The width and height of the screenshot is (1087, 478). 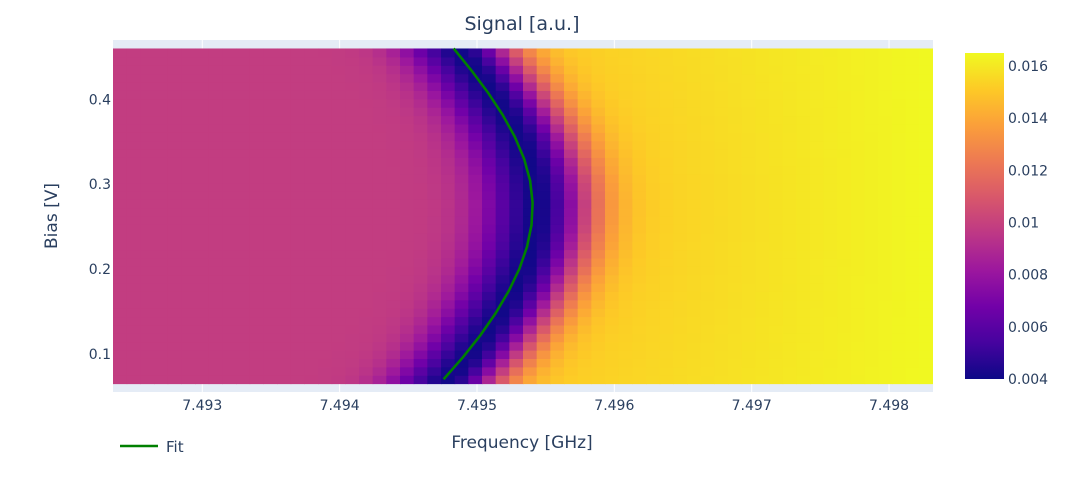 I want to click on legend: Fit, so click(x=152, y=447).